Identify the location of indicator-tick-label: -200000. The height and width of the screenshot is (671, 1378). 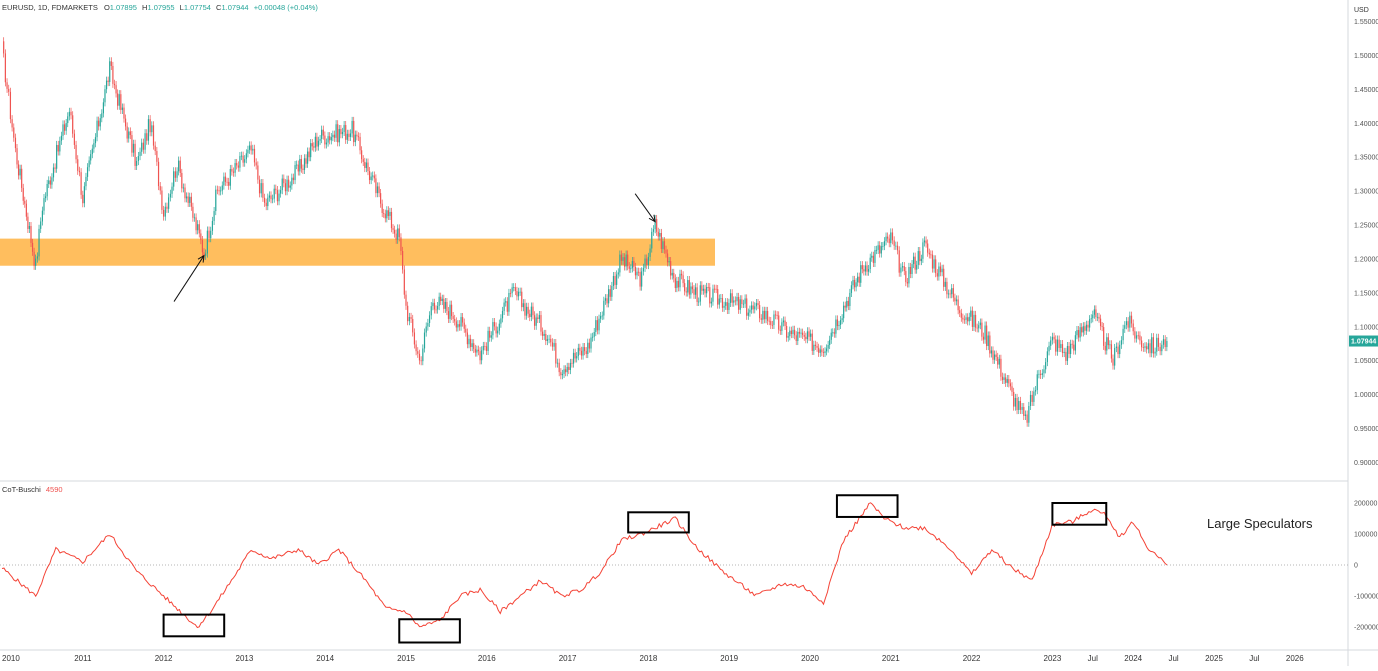
(1366, 628).